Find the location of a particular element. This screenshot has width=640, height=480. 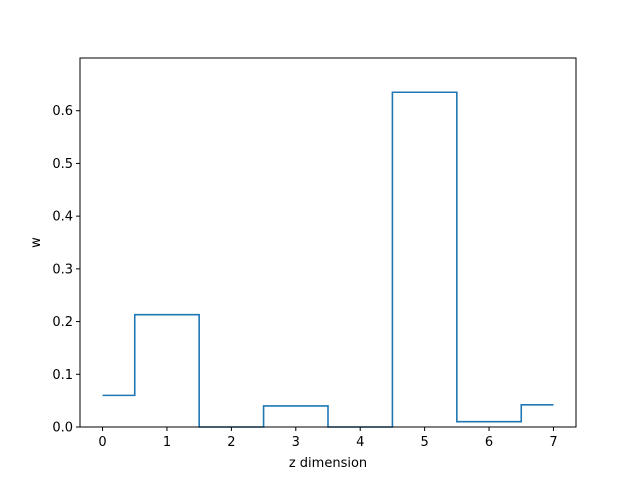

y-tick-label: 0.3 is located at coordinates (62, 269).